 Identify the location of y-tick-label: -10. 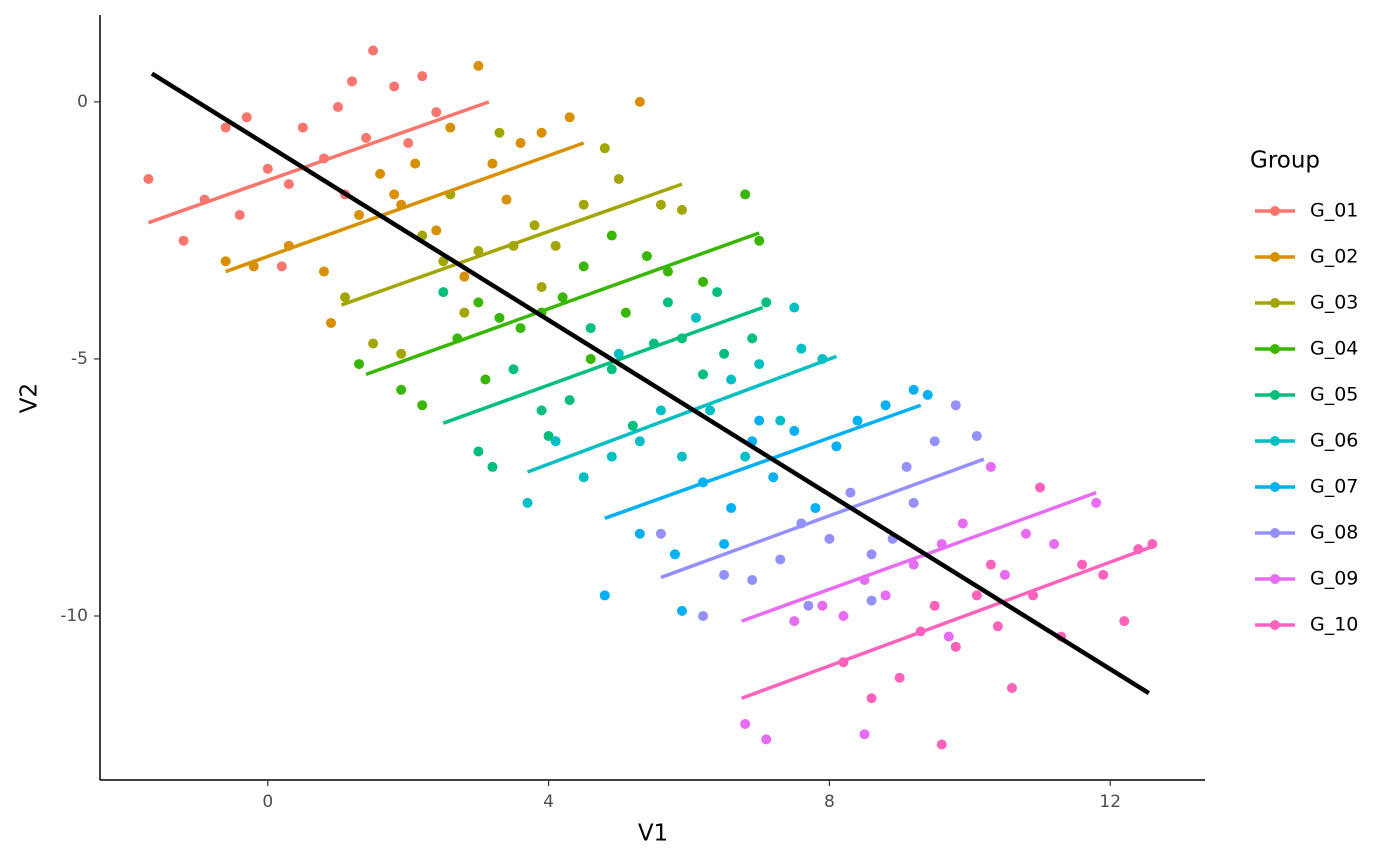
(74, 616).